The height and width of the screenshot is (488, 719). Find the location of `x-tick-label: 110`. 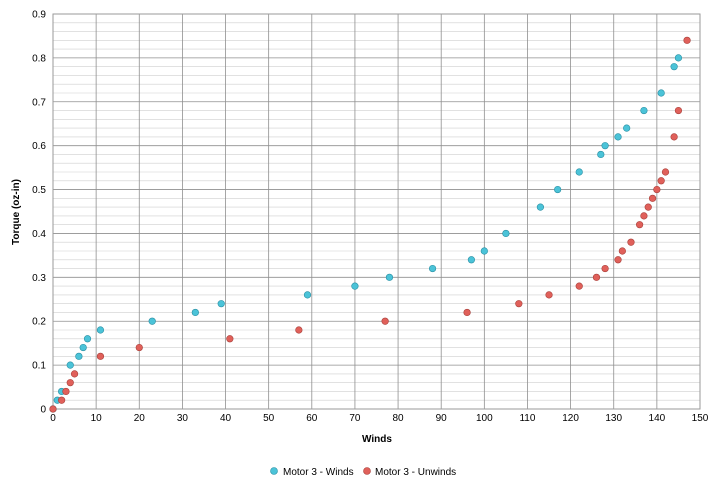

x-tick-label: 110 is located at coordinates (527, 418).